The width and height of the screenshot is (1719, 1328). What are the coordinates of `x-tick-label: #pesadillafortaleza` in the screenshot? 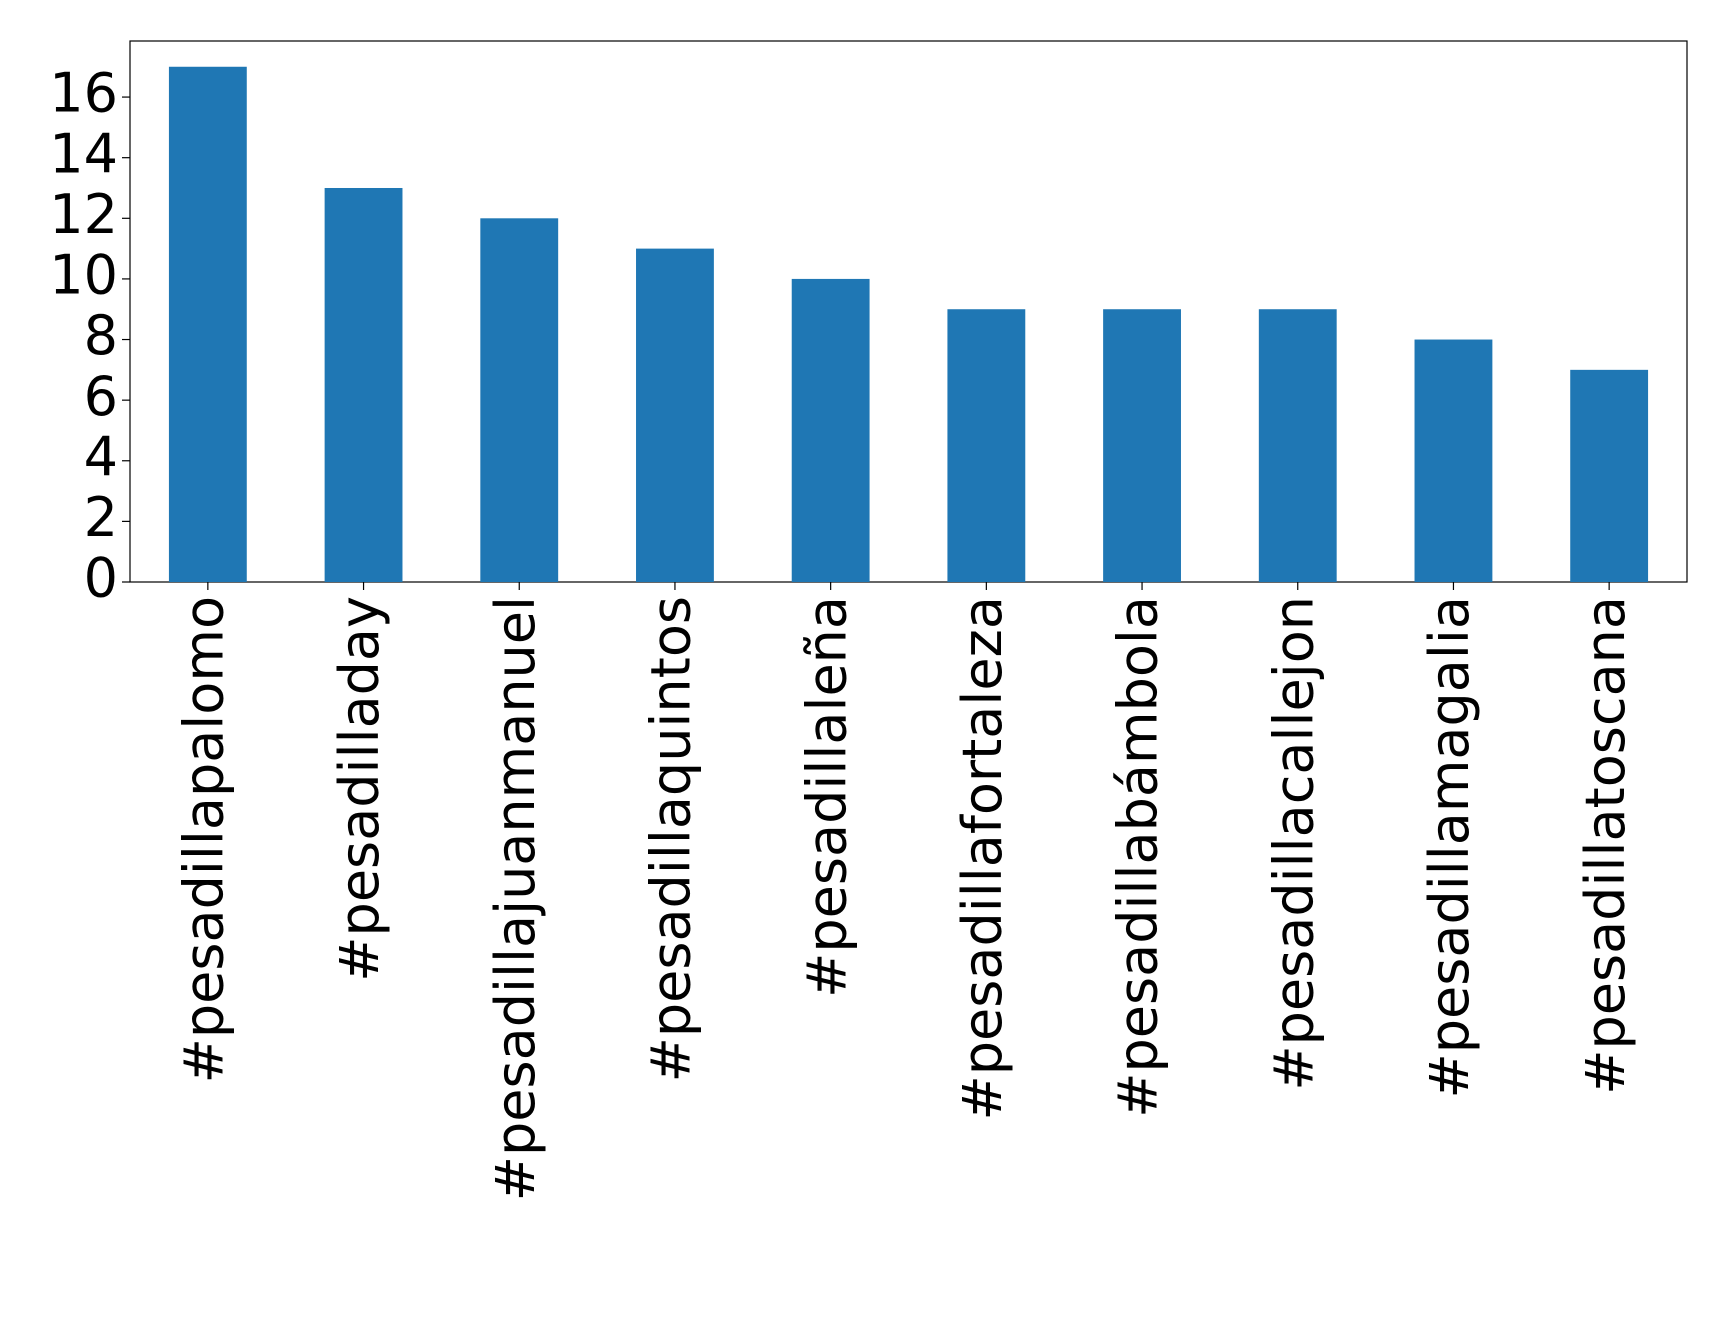 It's located at (982, 858).